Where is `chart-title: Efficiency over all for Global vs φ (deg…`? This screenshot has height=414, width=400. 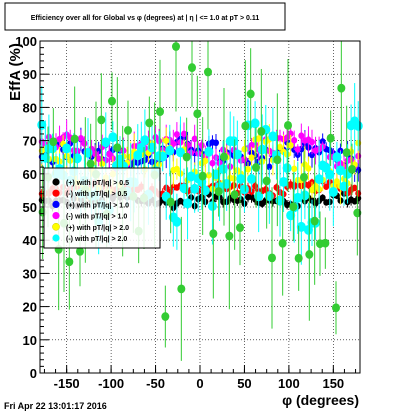
chart-title: Efficiency over all for Global vs φ (deg… is located at coordinates (145, 18).